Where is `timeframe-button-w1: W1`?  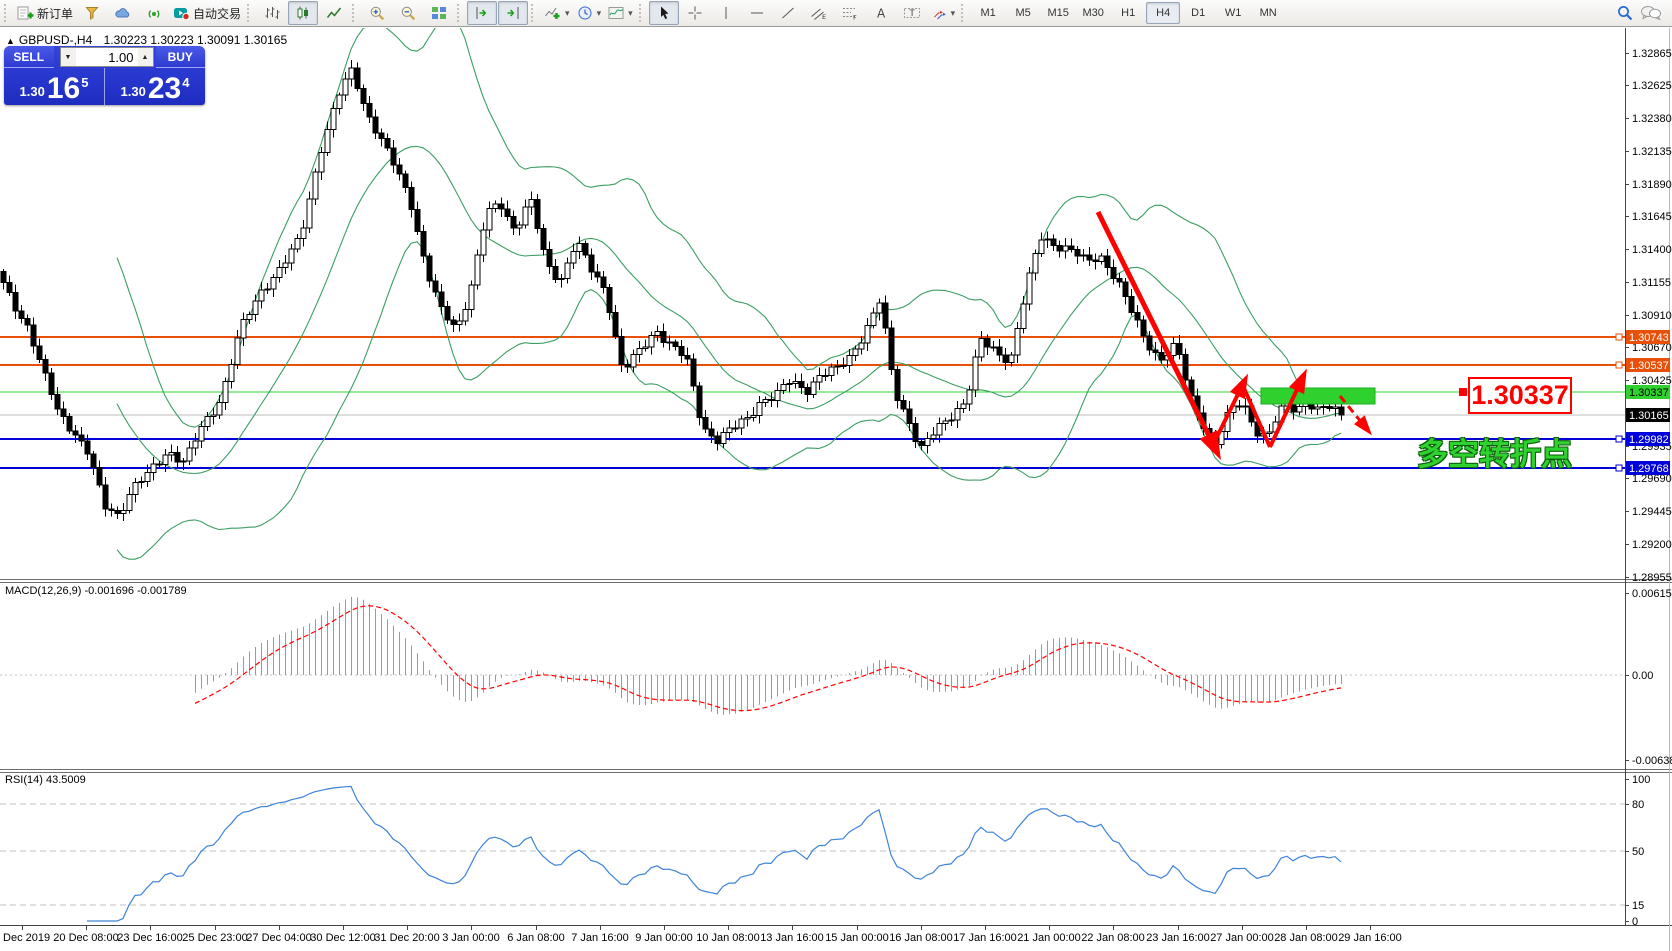
timeframe-button-w1: W1 is located at coordinates (1233, 13).